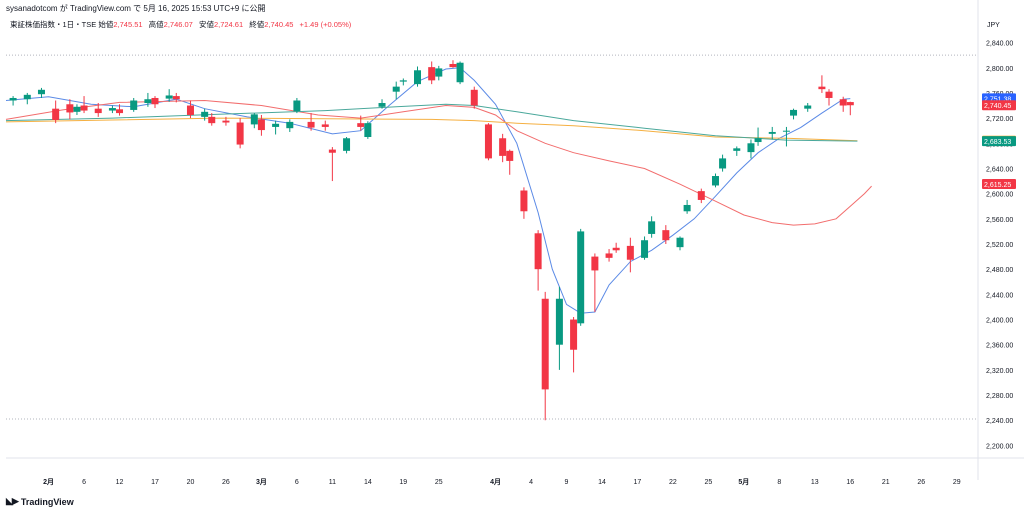 Image resolution: width=1024 pixels, height=510 pixels. Describe the element at coordinates (106, 24) in the screenshot. I see `open-label: 始値` at that location.